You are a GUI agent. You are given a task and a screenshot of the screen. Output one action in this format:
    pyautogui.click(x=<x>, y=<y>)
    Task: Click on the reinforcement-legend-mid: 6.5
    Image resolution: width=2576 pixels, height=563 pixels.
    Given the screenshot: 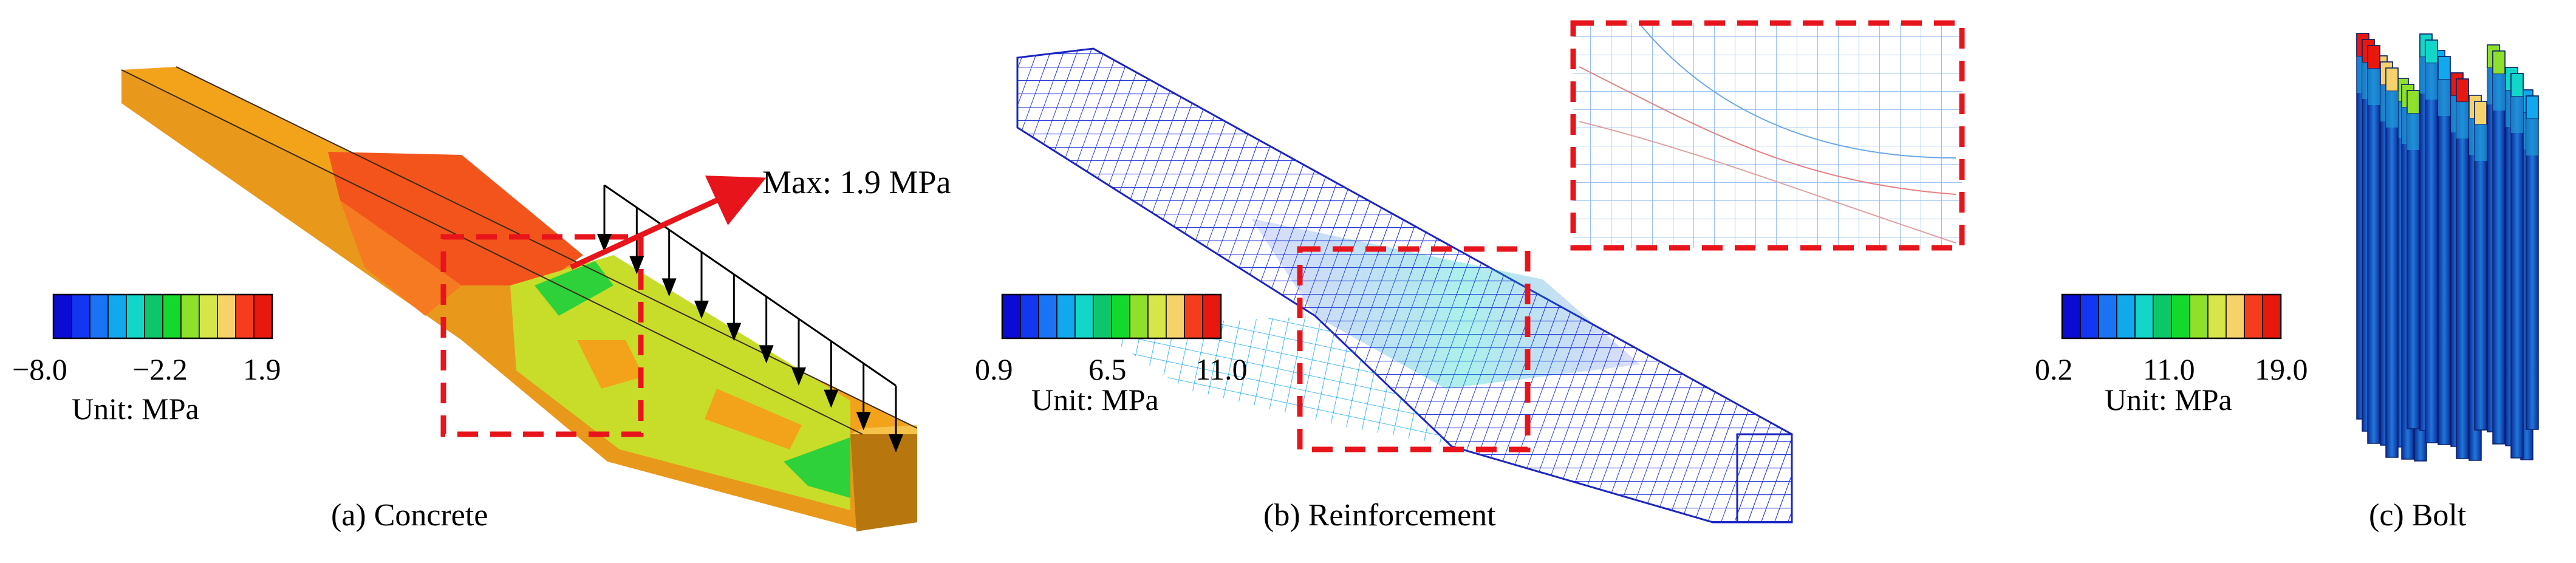 What is the action you would take?
    pyautogui.click(x=1107, y=369)
    